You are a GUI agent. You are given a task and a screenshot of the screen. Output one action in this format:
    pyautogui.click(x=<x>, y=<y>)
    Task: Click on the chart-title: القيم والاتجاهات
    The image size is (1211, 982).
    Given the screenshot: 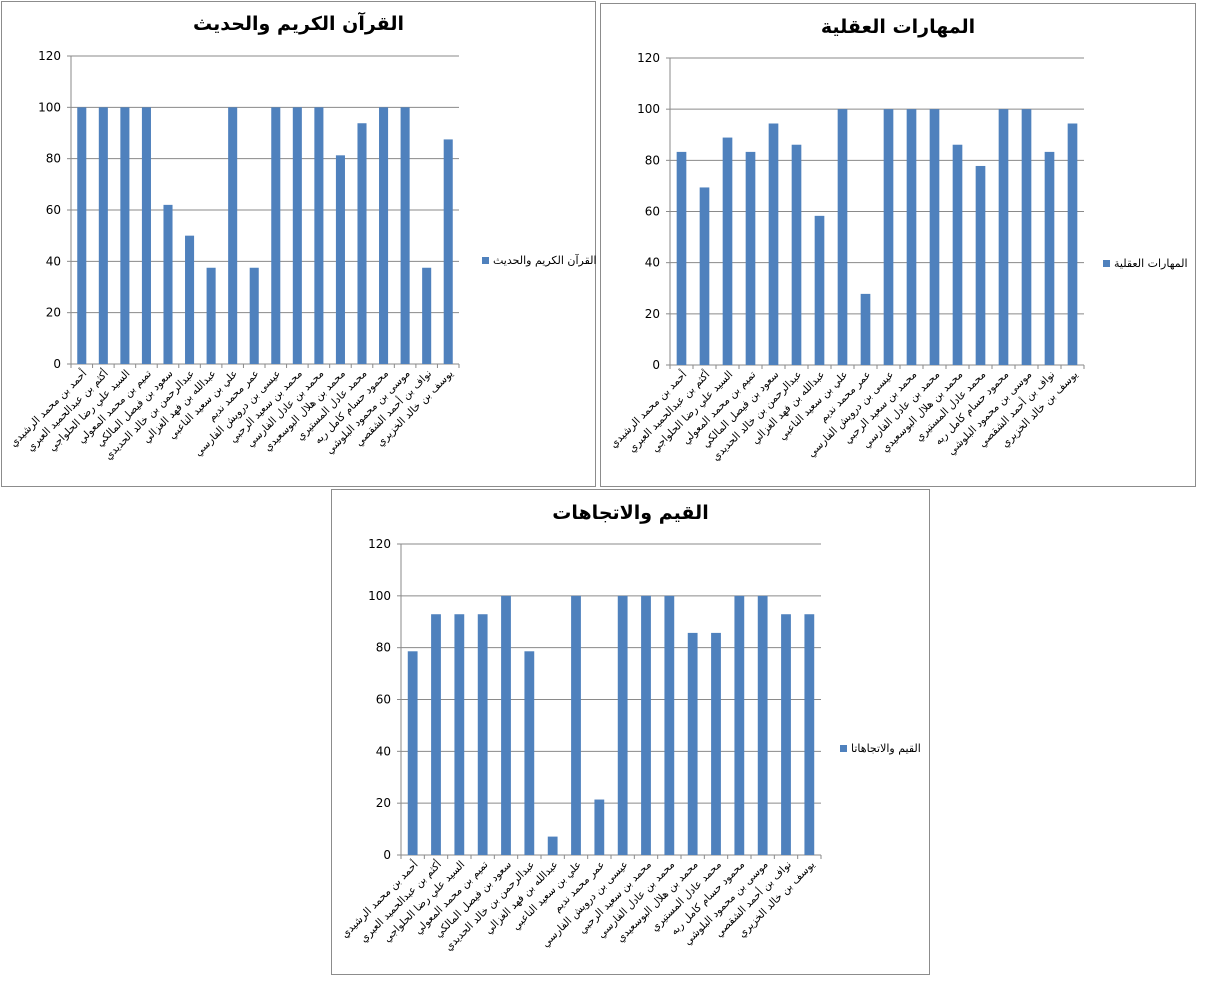 What is the action you would take?
    pyautogui.click(x=630, y=513)
    